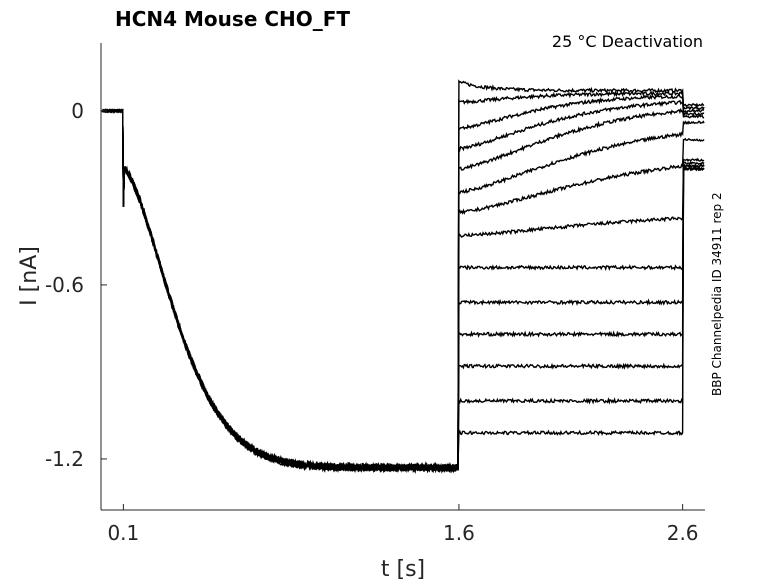  Describe the element at coordinates (683, 533) in the screenshot. I see `x-tick-label: 2.6` at that location.